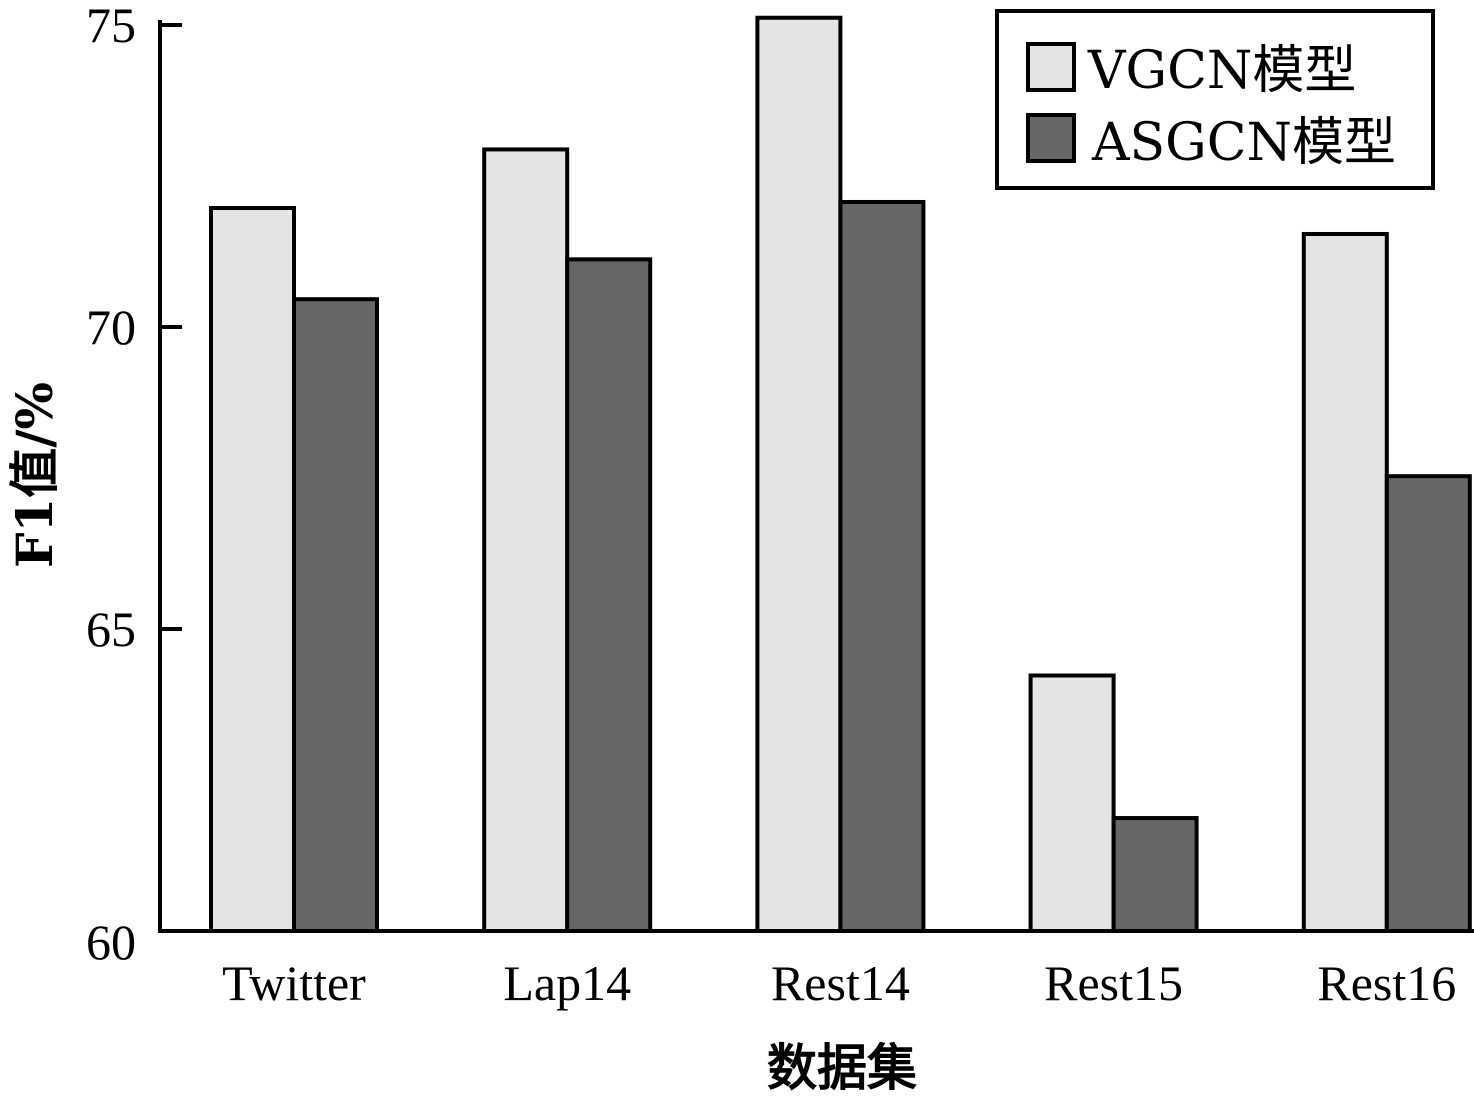  Describe the element at coordinates (111, 942) in the screenshot. I see `y-tick-label: 60` at that location.